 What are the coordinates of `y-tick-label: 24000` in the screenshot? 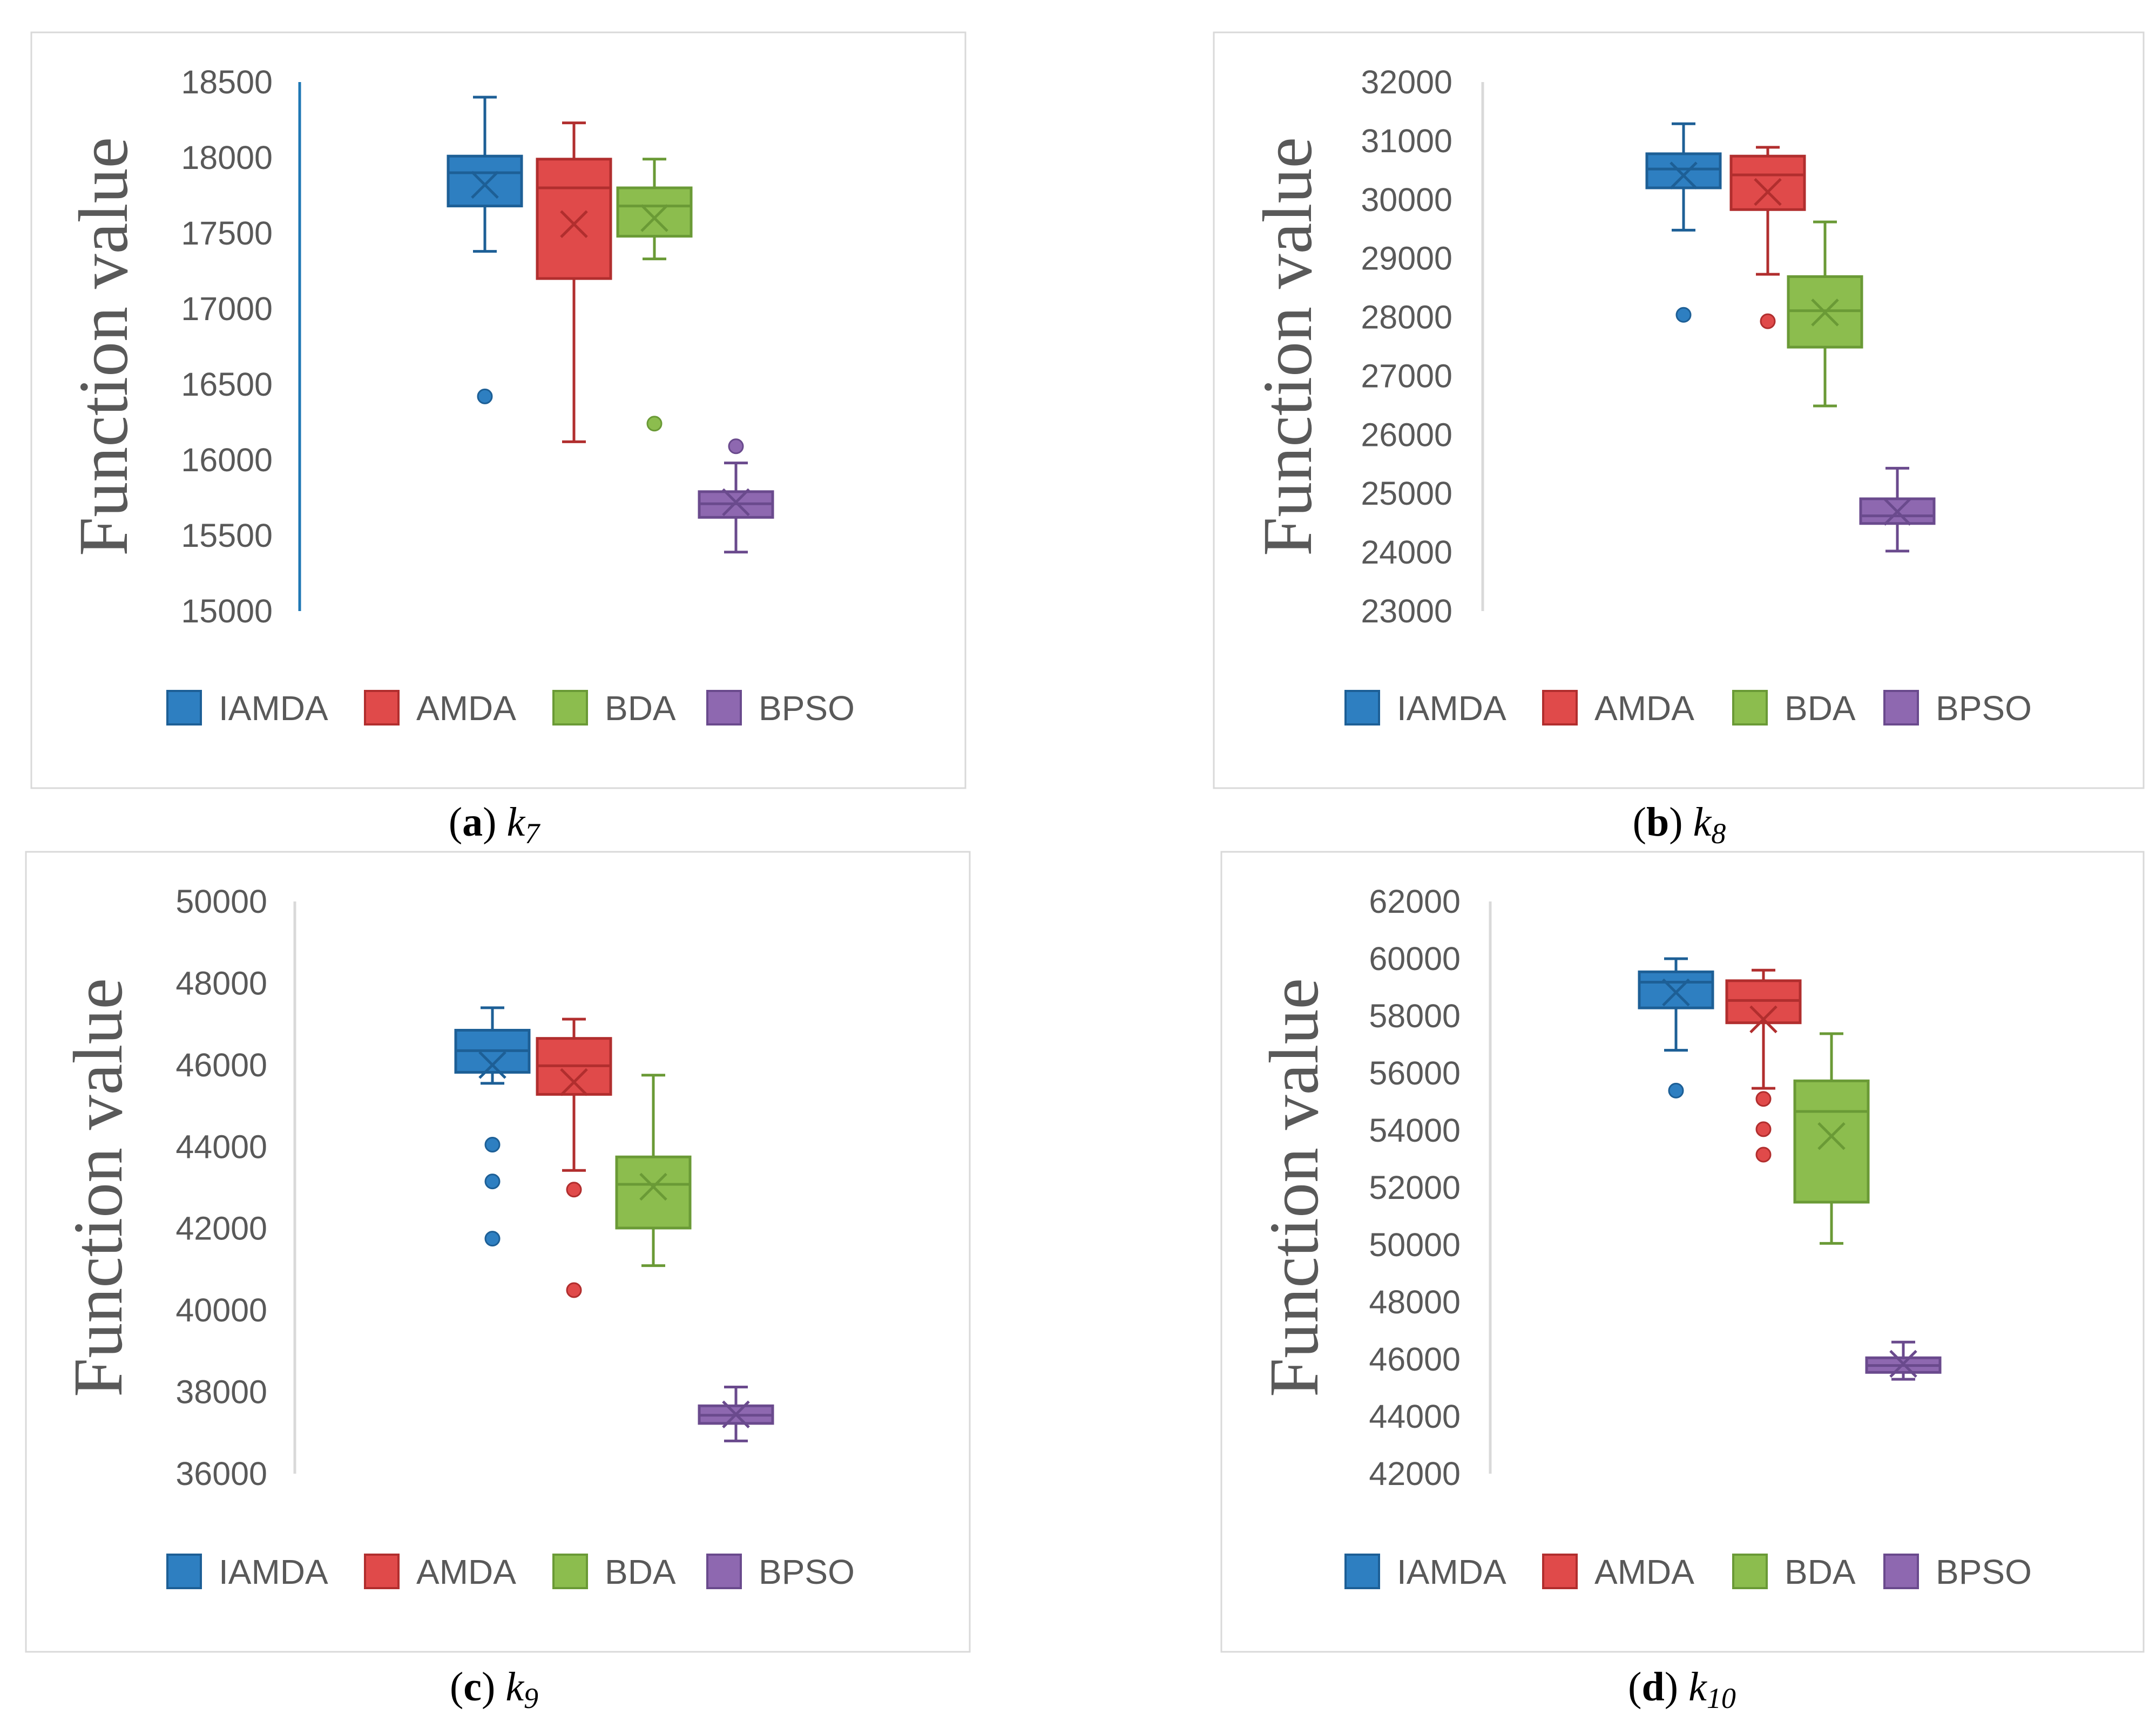 It's located at (1406, 552).